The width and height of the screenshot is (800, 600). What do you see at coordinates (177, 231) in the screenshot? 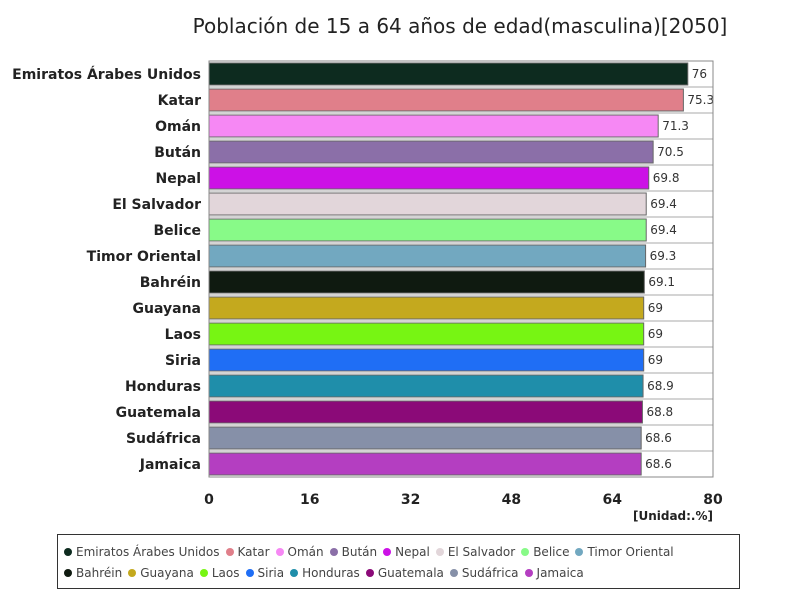
I see `category-label: Belice` at bounding box center [177, 231].